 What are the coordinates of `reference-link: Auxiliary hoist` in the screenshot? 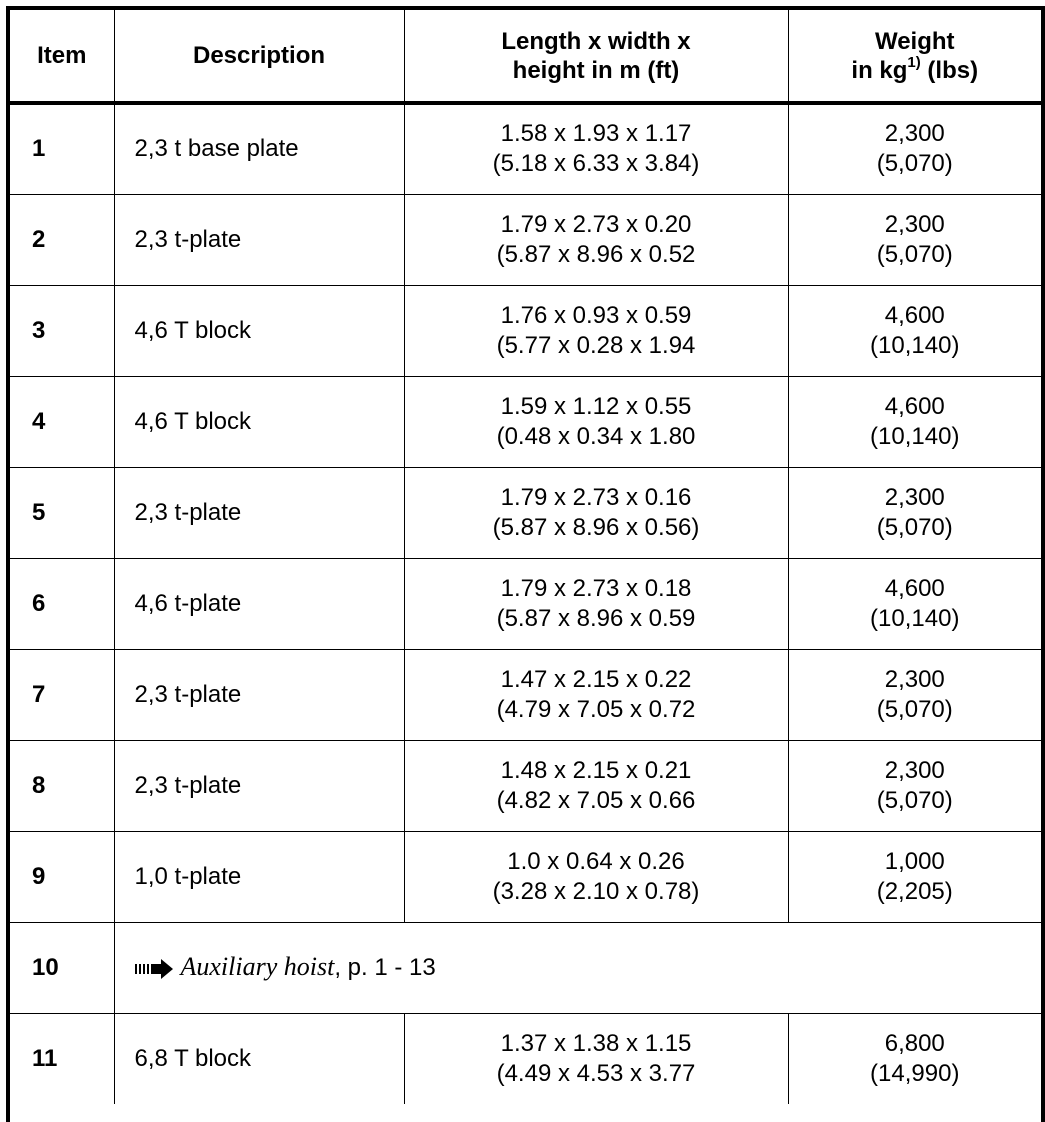 It's located at (257, 966).